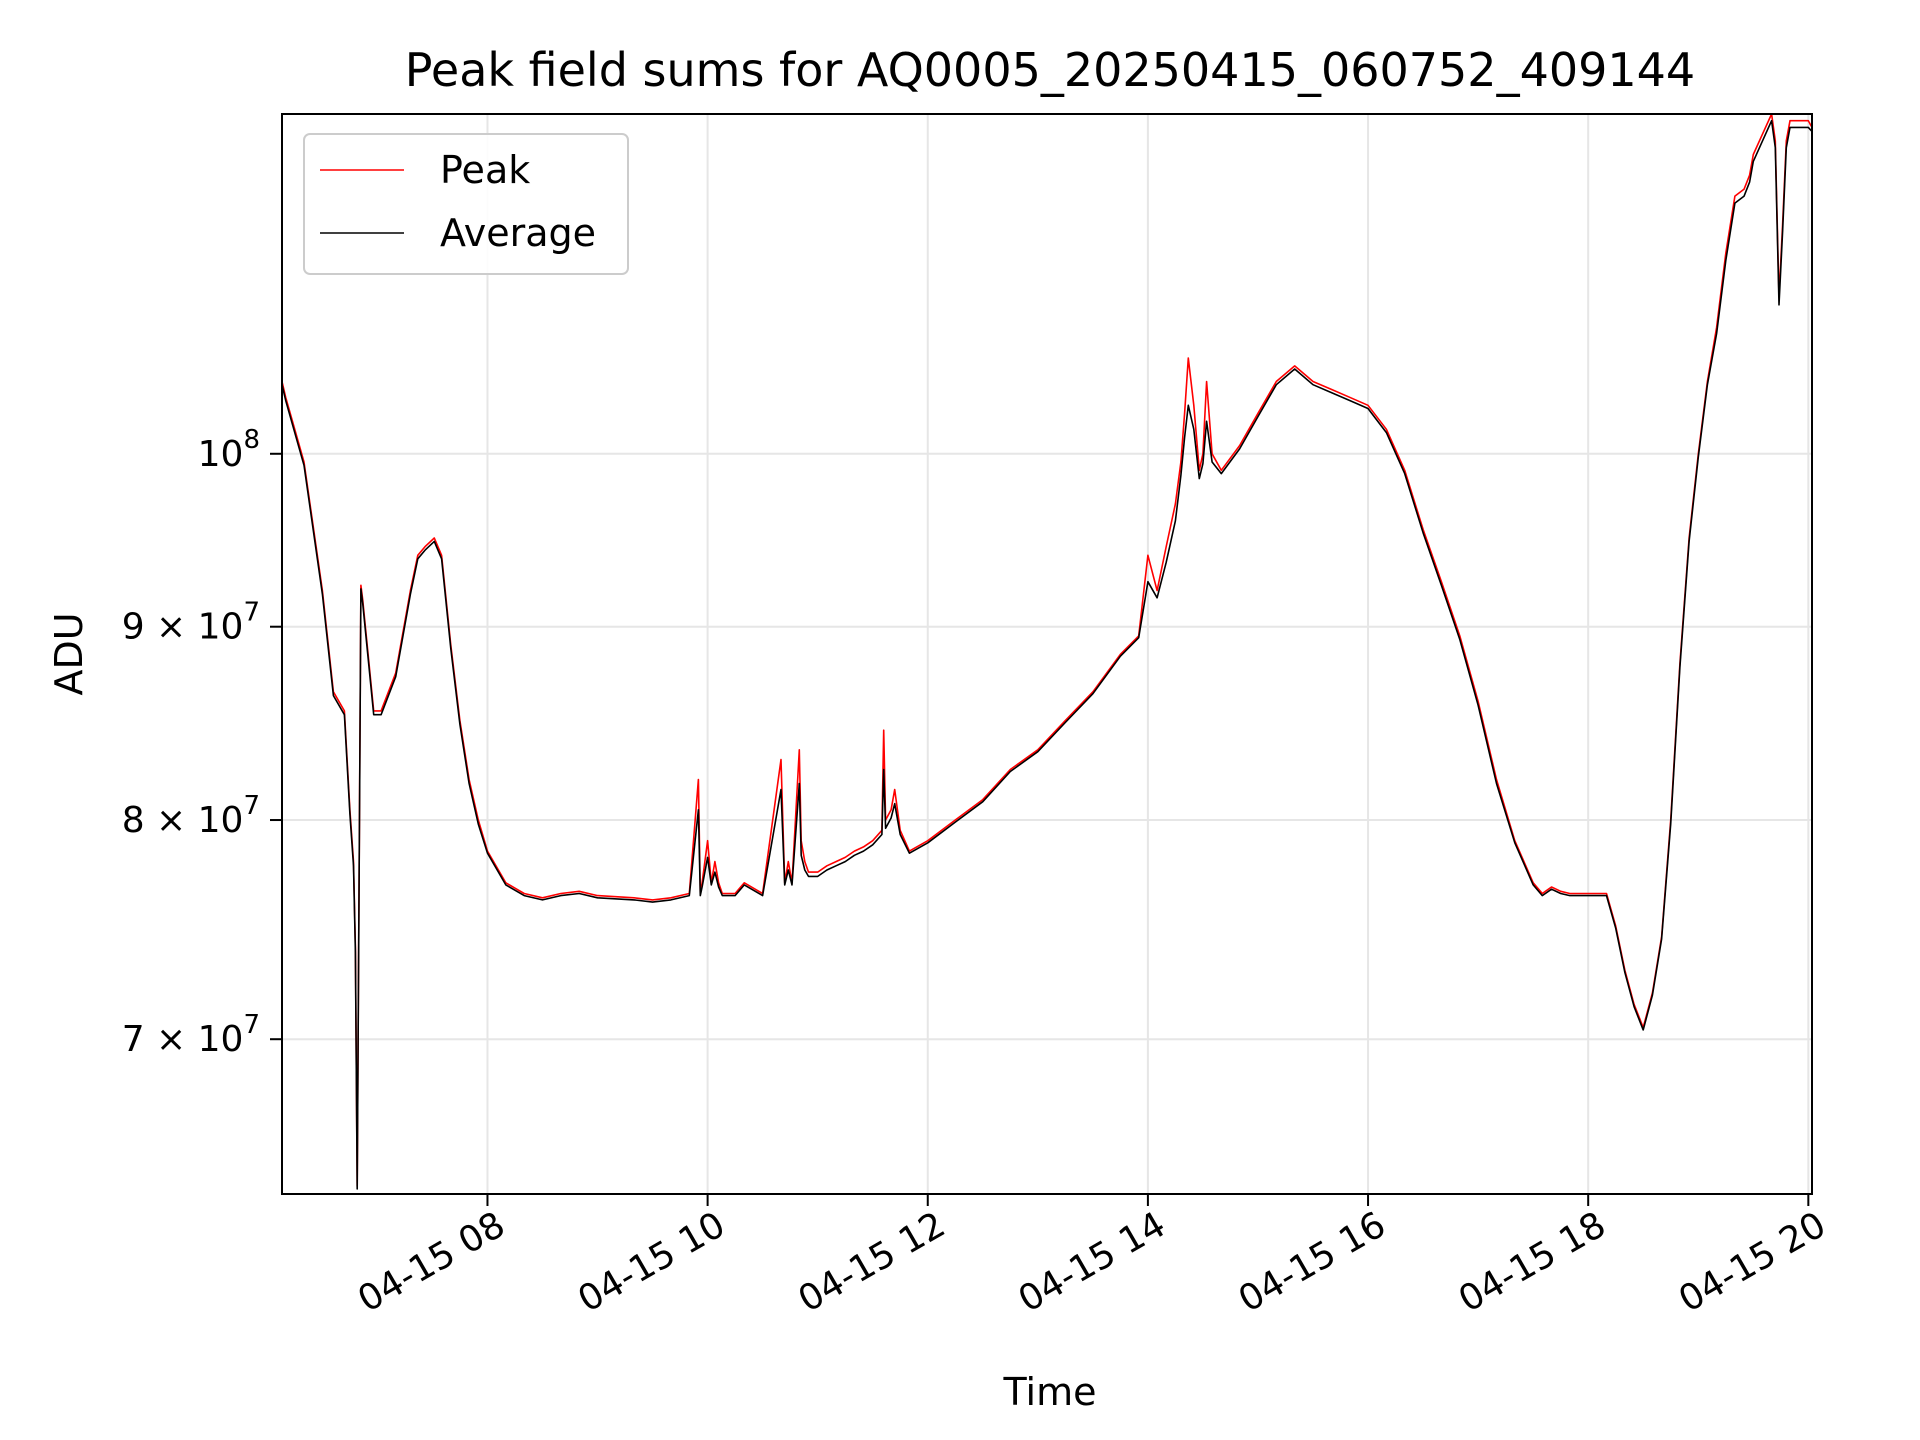 The height and width of the screenshot is (1440, 1920). Describe the element at coordinates (191, 1035) in the screenshot. I see `y-tick-label: 7 × 107` at that location.